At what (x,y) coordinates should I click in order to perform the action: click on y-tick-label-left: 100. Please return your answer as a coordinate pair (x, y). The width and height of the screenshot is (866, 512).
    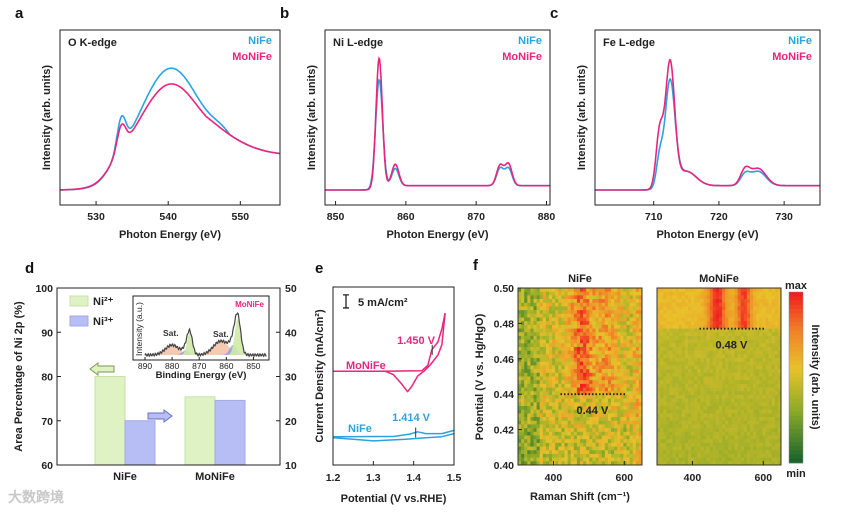
    Looking at the image, I should click on (44, 289).